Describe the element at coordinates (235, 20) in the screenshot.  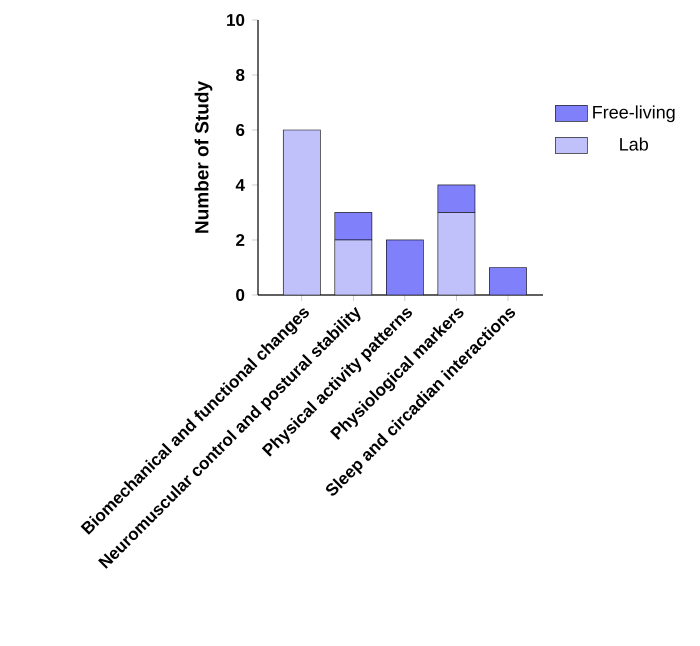
I see `y-tick-label: 10` at that location.